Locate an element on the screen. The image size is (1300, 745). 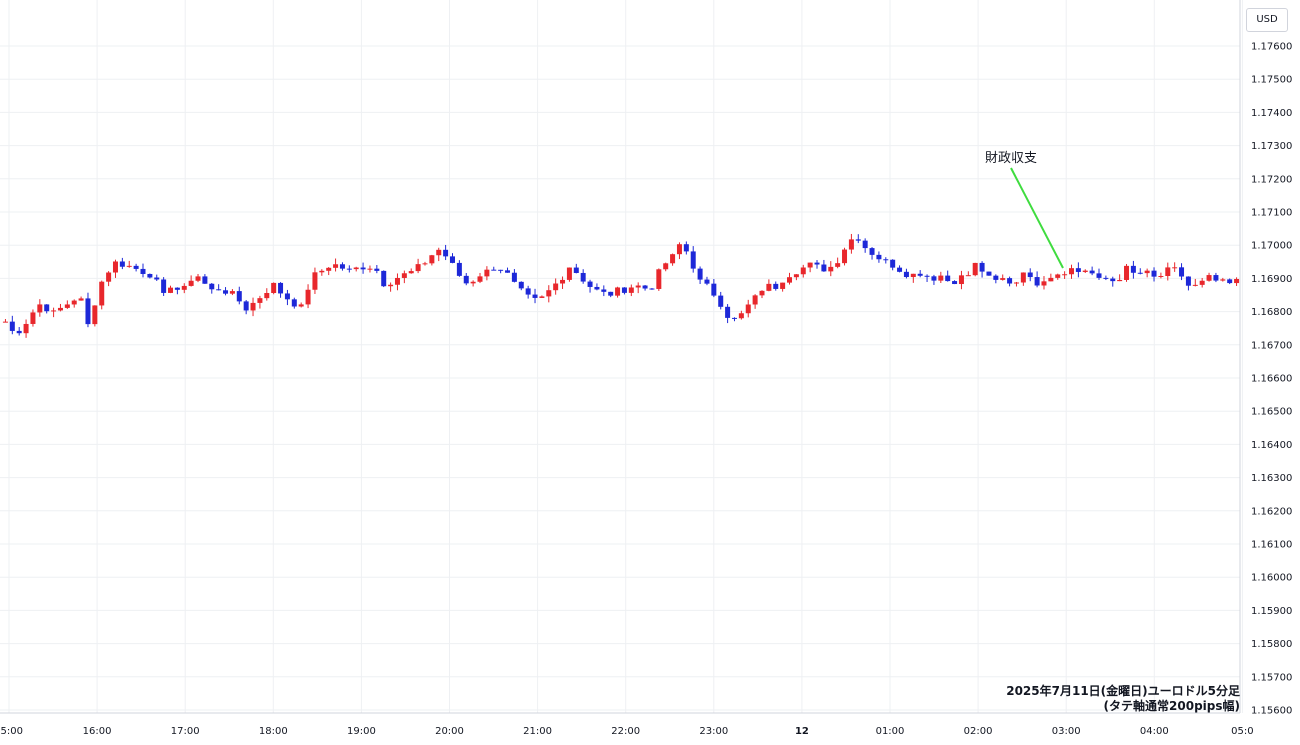
unit-button: USD is located at coordinates (1267, 20).